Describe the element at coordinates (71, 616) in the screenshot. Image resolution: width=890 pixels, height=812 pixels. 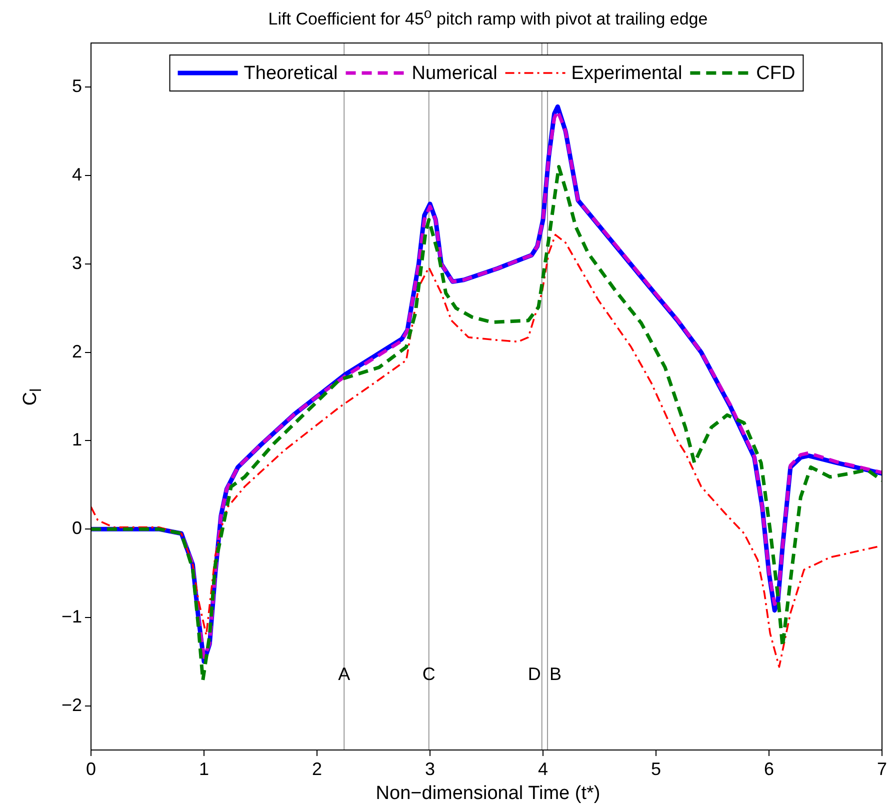
I see `y-tick-label: −1` at that location.